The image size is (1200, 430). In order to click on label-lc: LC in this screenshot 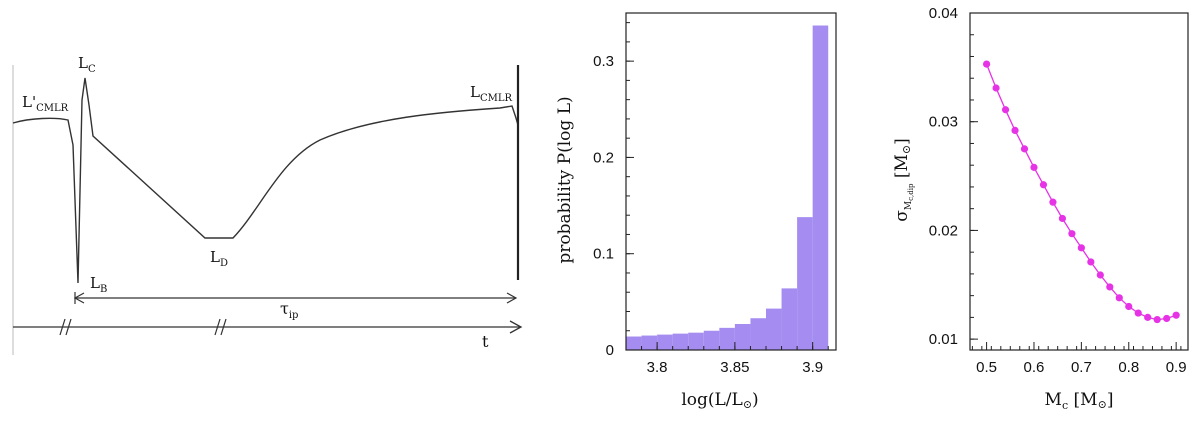, I will do `click(87, 64)`.